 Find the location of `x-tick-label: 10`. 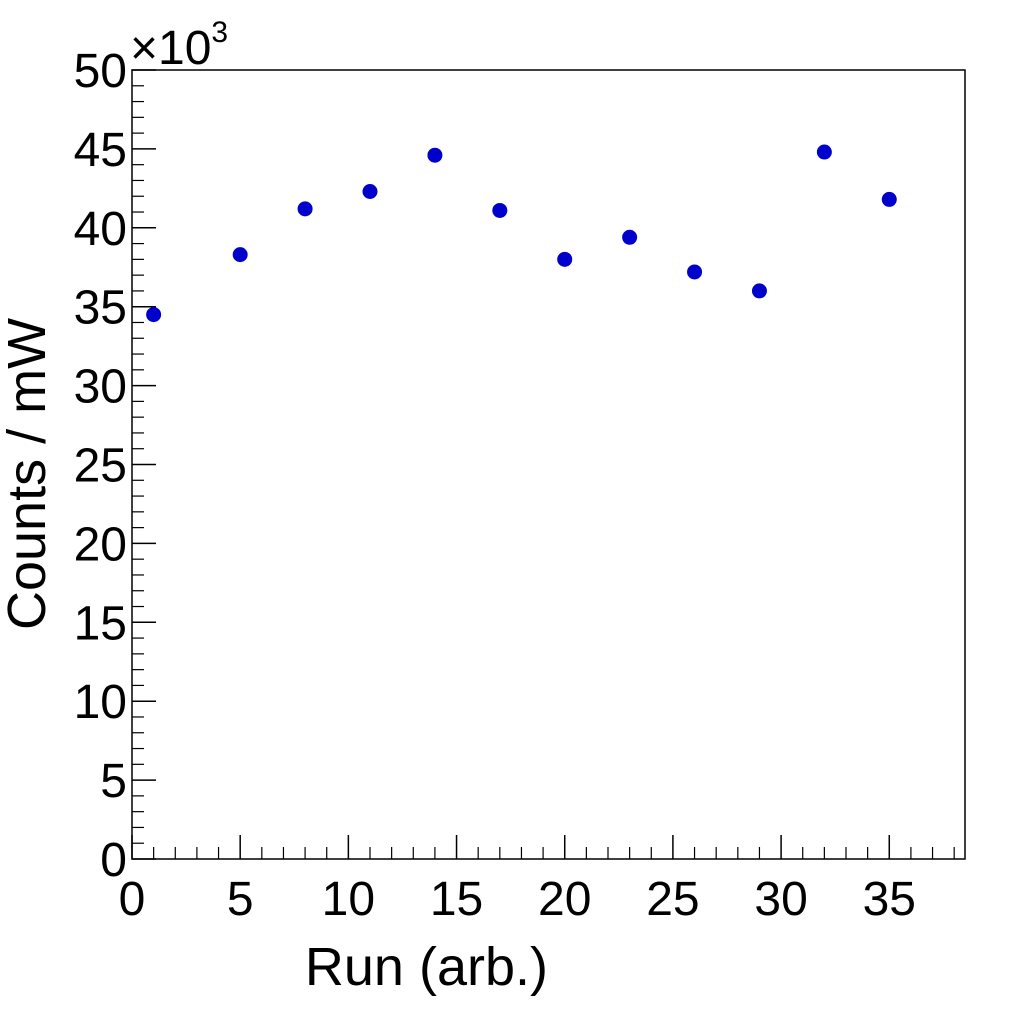

x-tick-label: 10 is located at coordinates (348, 899).